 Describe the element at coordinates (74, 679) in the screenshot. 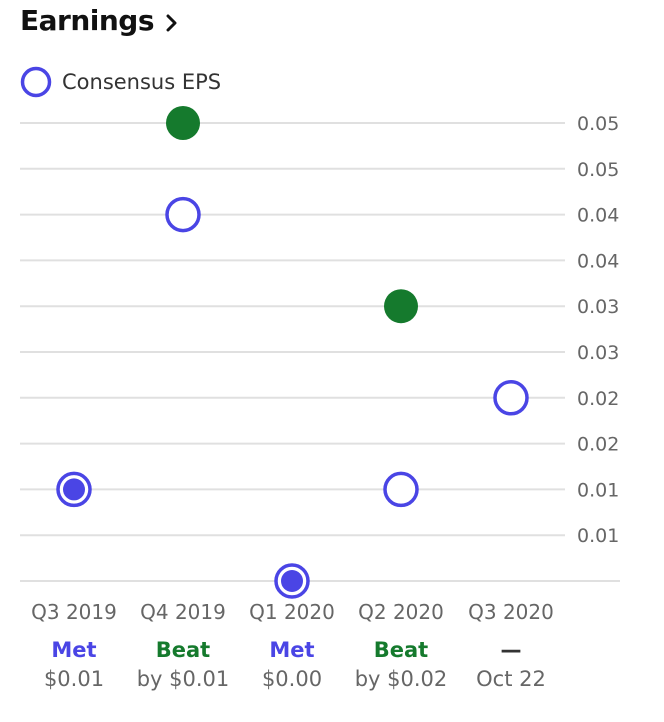

I see `earnings-detail: $0.01` at that location.